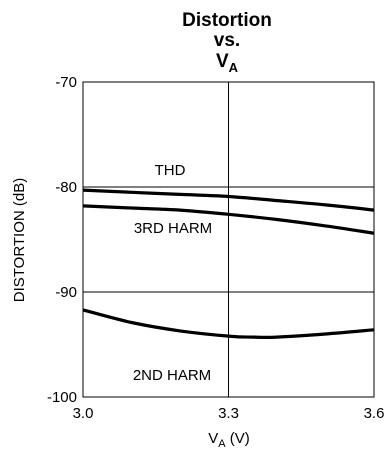 This screenshot has width=388, height=454. Describe the element at coordinates (374, 413) in the screenshot. I see `x-tick-label: 3.6` at that location.